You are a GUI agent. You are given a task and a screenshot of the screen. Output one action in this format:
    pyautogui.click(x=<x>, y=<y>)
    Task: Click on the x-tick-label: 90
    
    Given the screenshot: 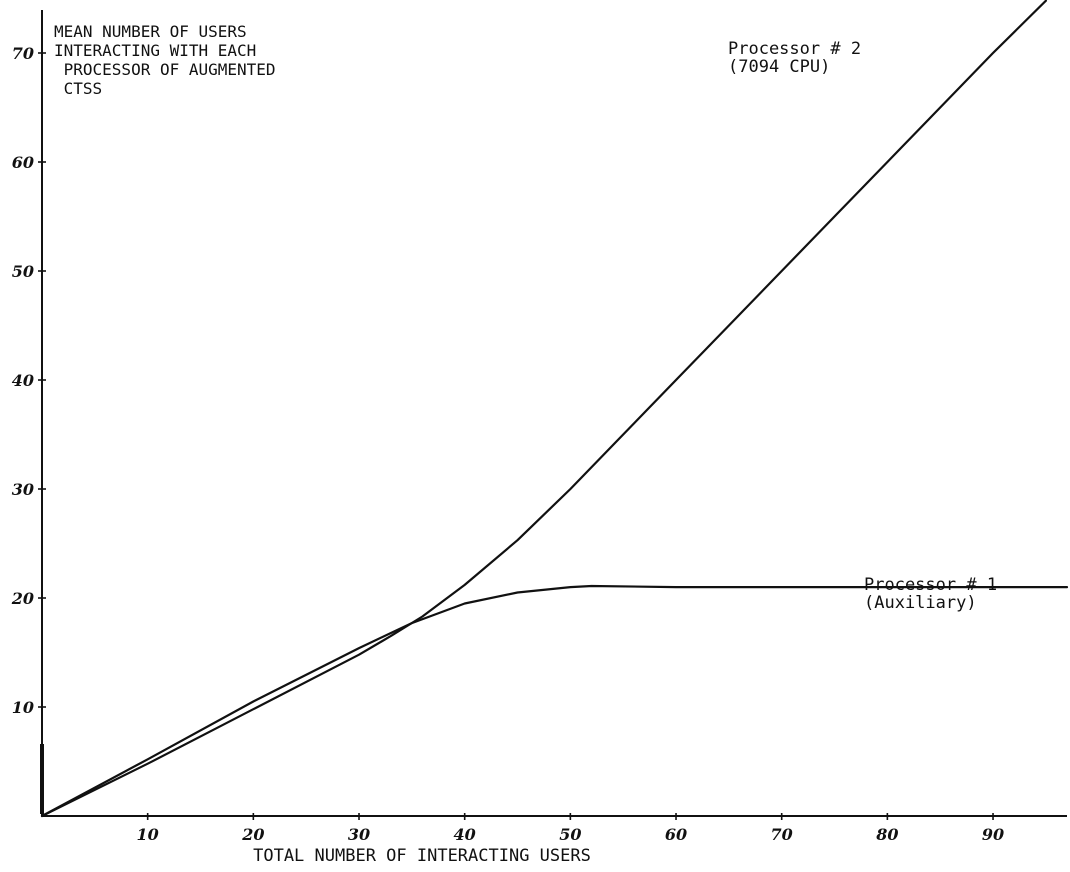 What is the action you would take?
    pyautogui.click(x=993, y=834)
    